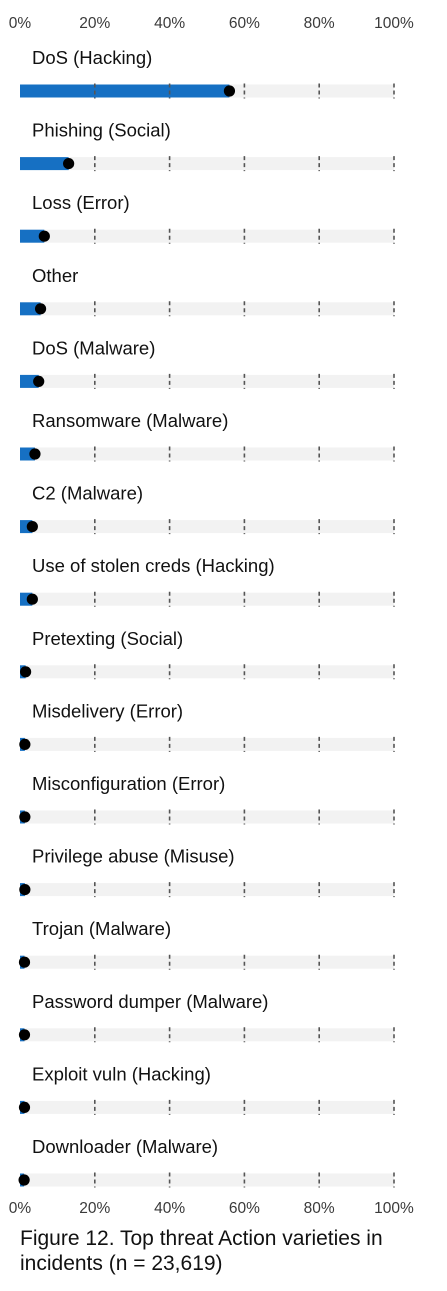 The height and width of the screenshot is (1291, 447). I want to click on x-axis-top-tick-label: 100%, so click(394, 23).